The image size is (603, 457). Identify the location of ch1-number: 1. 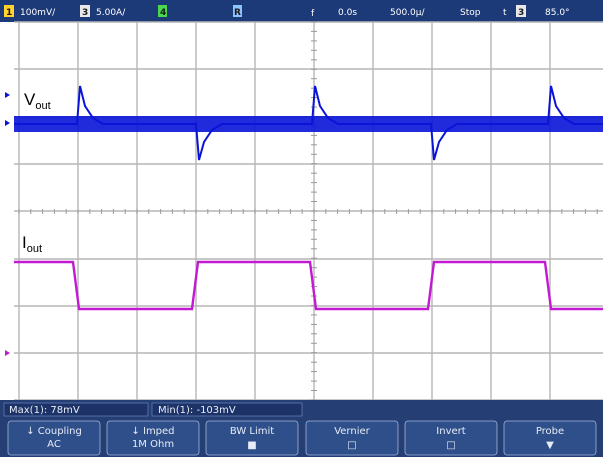
(9, 13).